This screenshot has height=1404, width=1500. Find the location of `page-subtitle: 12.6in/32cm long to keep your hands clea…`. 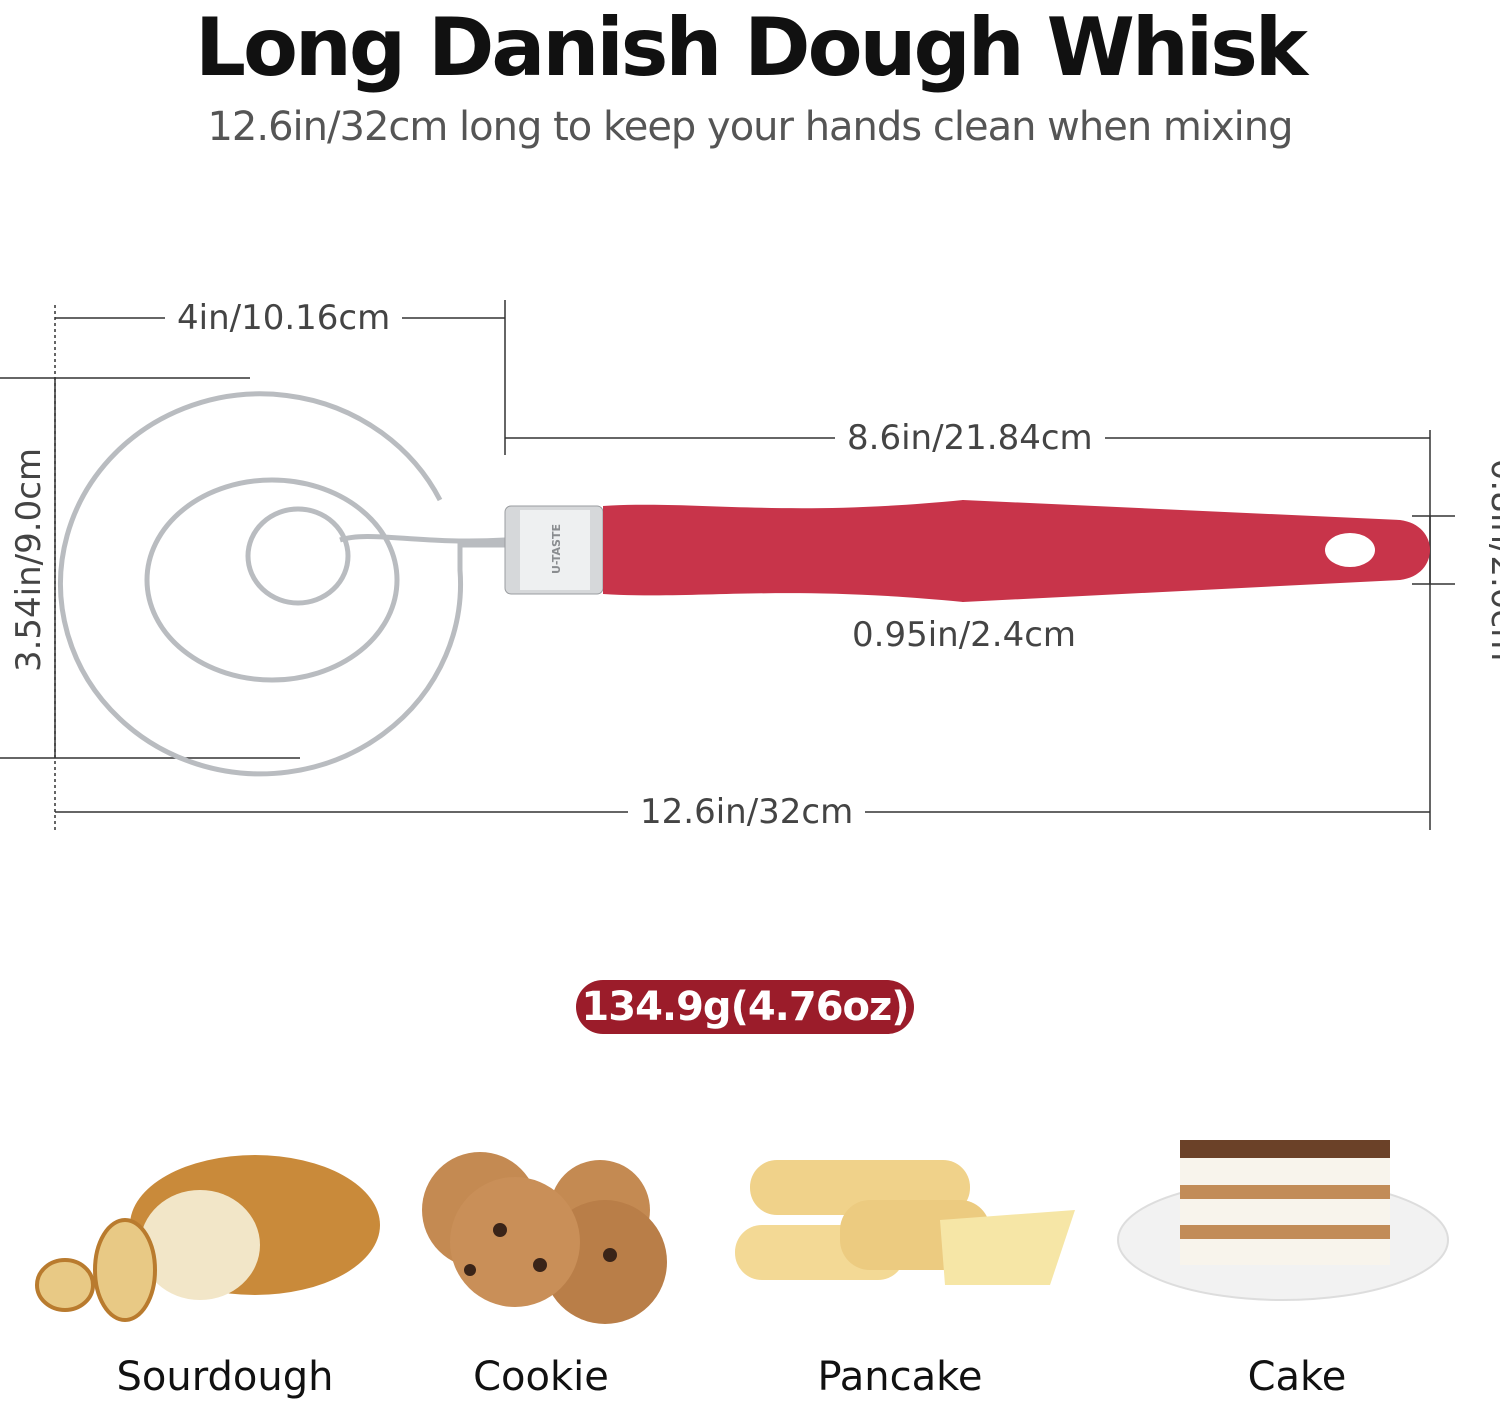

page-subtitle: 12.6in/32cm long to keep your hands clea… is located at coordinates (750, 127).